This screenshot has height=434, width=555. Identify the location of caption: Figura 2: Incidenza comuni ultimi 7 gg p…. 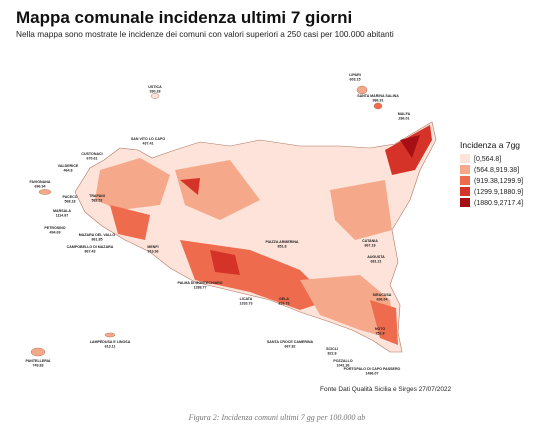
(277, 417).